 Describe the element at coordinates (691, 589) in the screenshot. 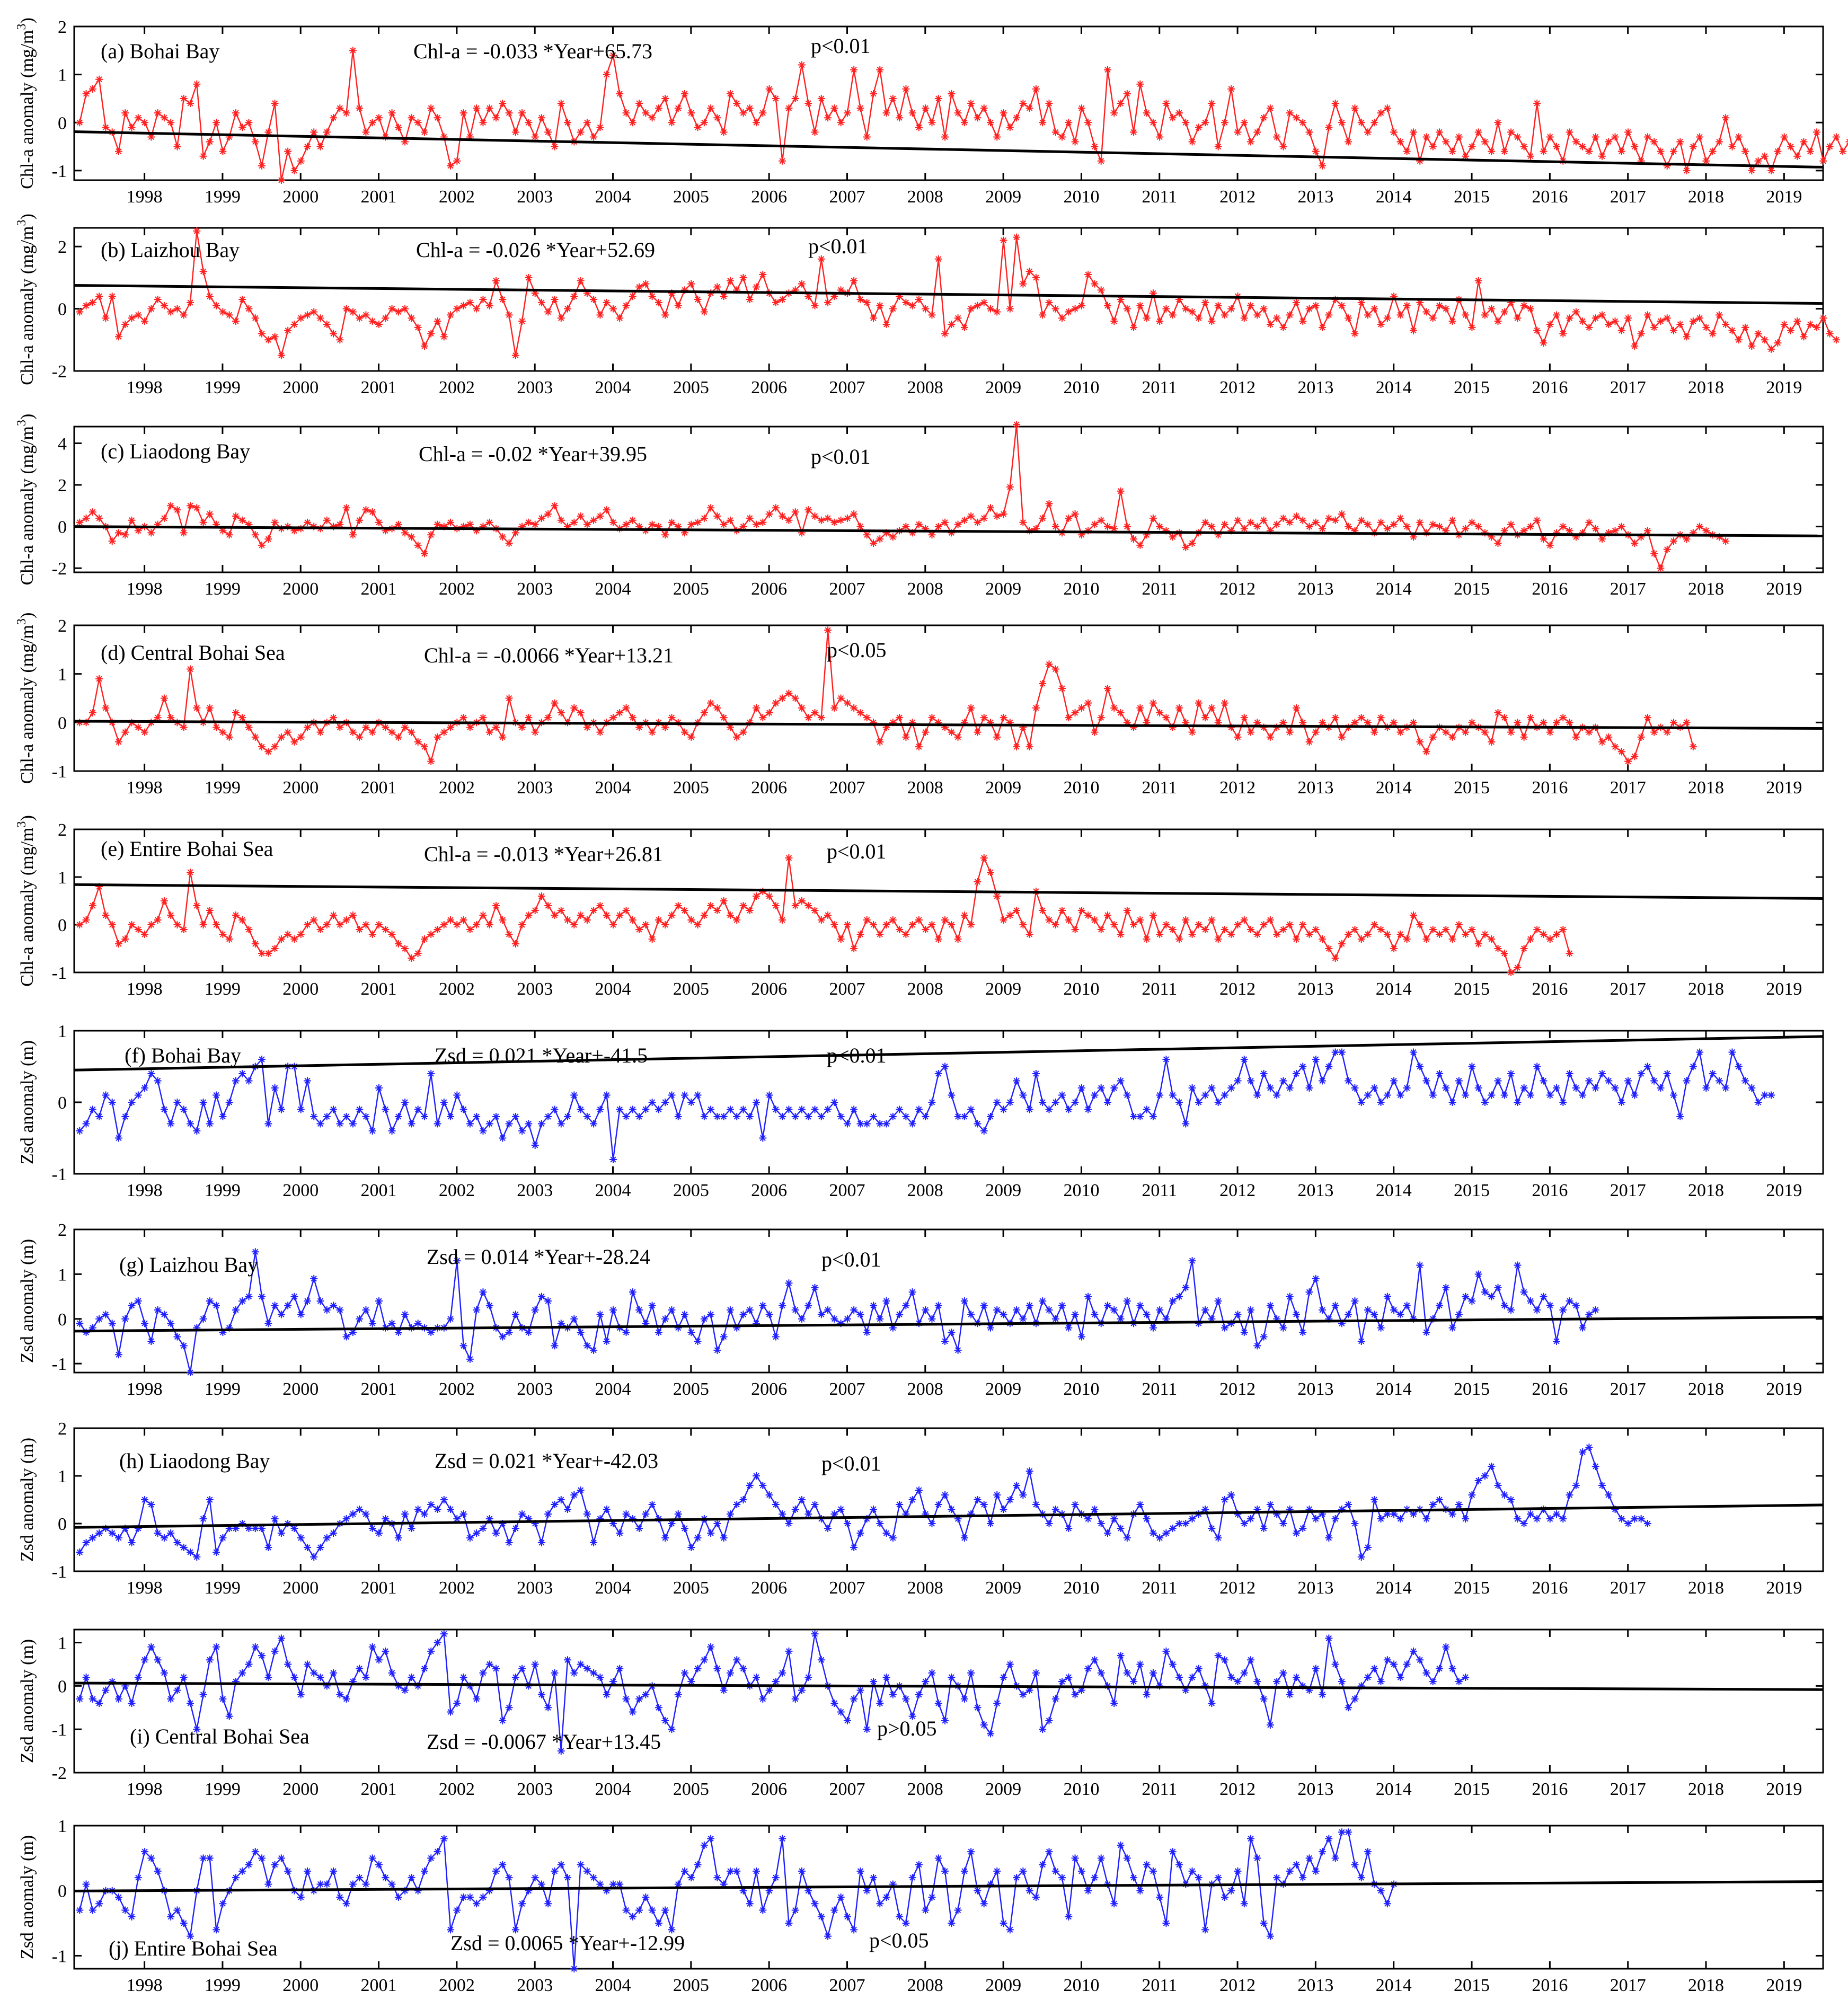

I see `x-tick-label: 2005` at that location.